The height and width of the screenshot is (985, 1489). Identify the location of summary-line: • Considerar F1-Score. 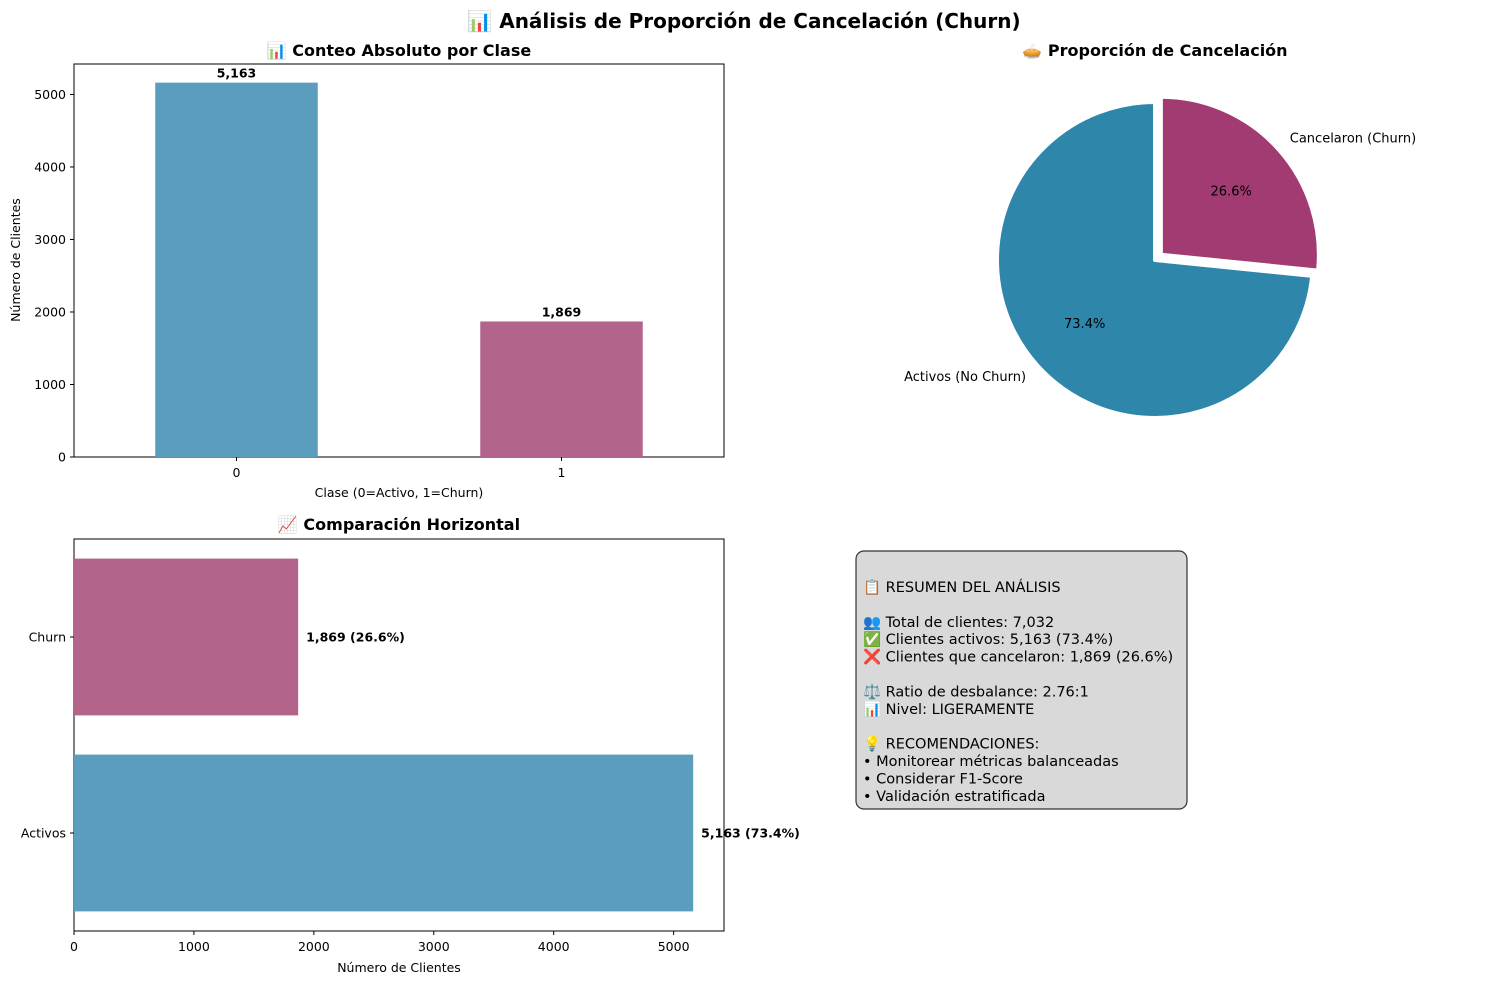
(943, 779).